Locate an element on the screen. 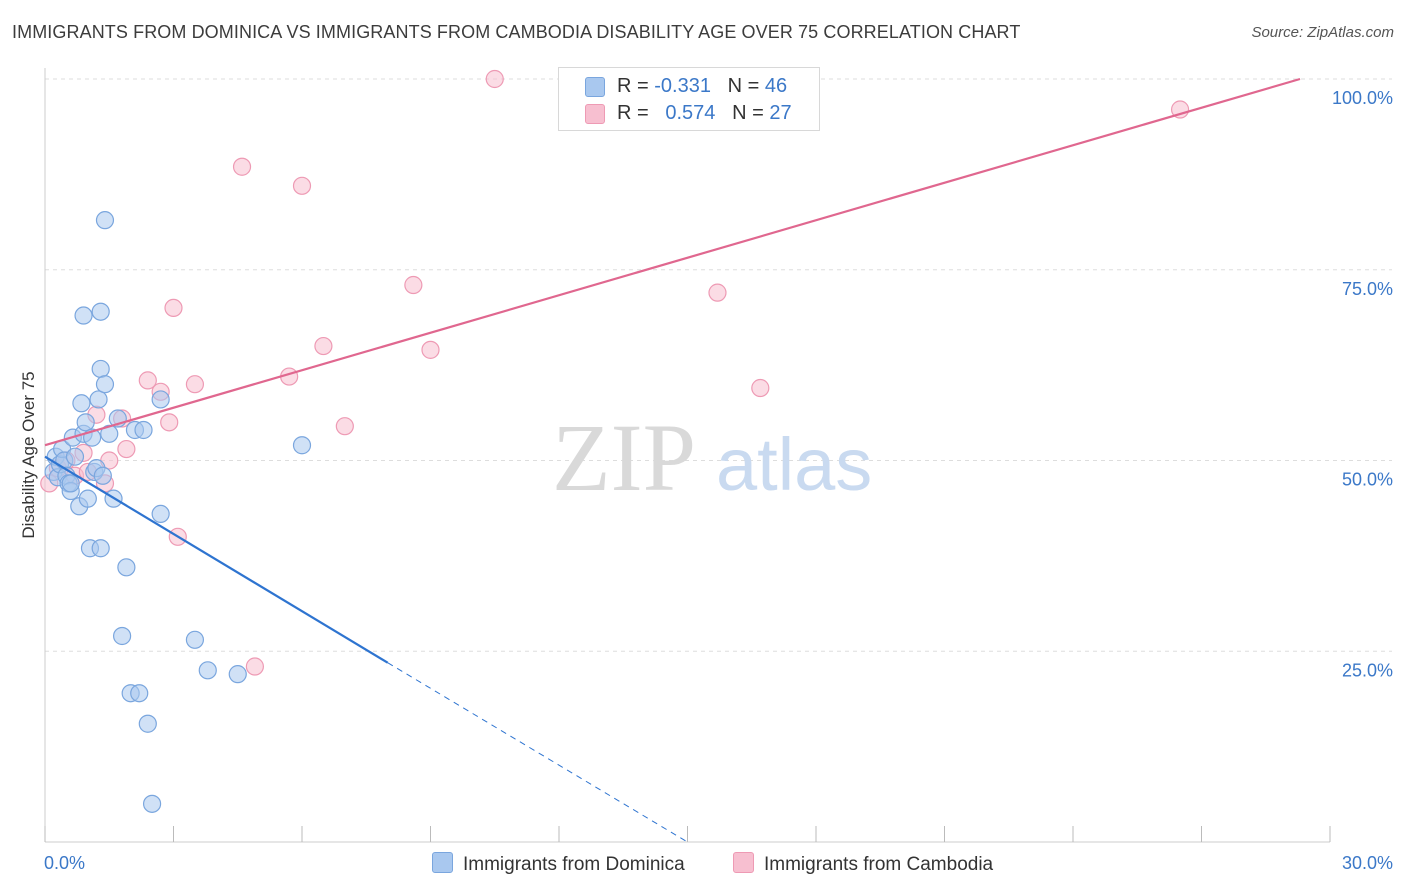 Image resolution: width=1406 pixels, height=892 pixels. y-tick-label: 100.0% is located at coordinates (1362, 98).